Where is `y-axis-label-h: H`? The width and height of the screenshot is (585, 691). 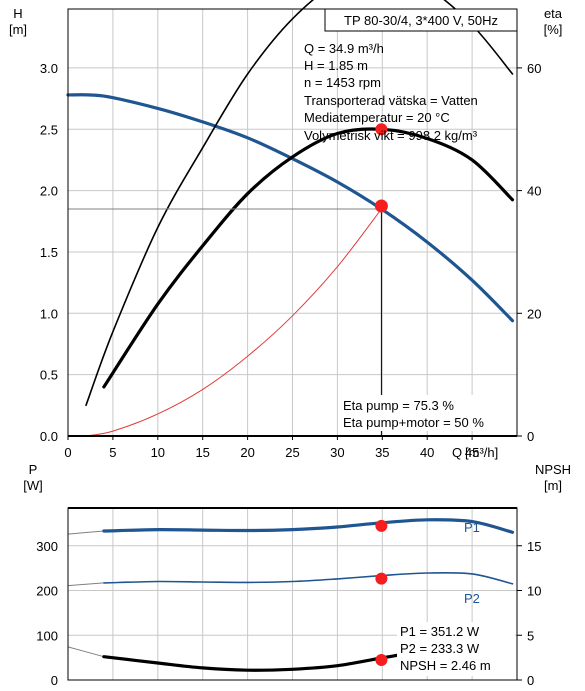 y-axis-label-h: H is located at coordinates (17, 13).